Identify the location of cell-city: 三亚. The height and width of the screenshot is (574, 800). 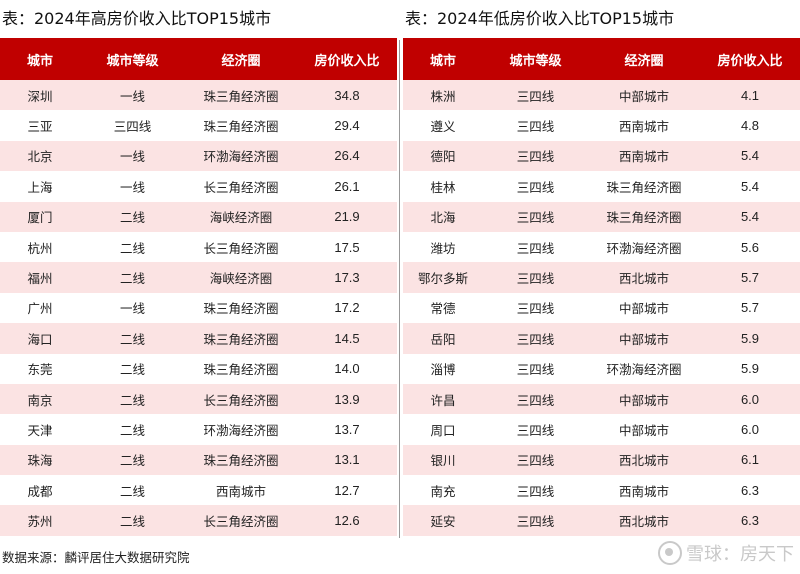
(40, 125).